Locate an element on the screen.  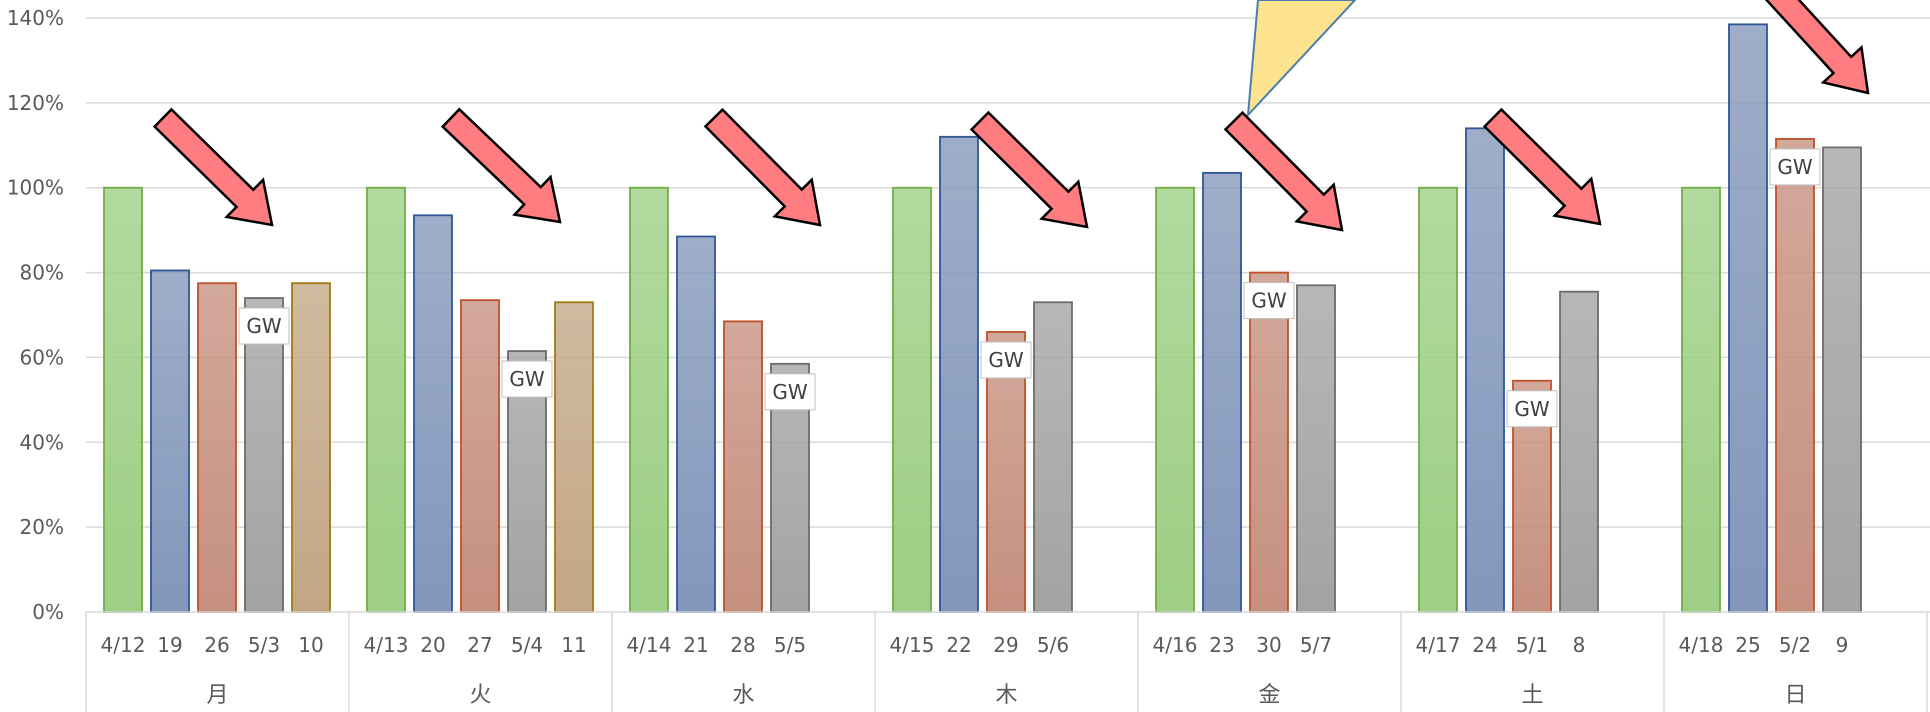
x-tick-label: 4/15 is located at coordinates (912, 645).